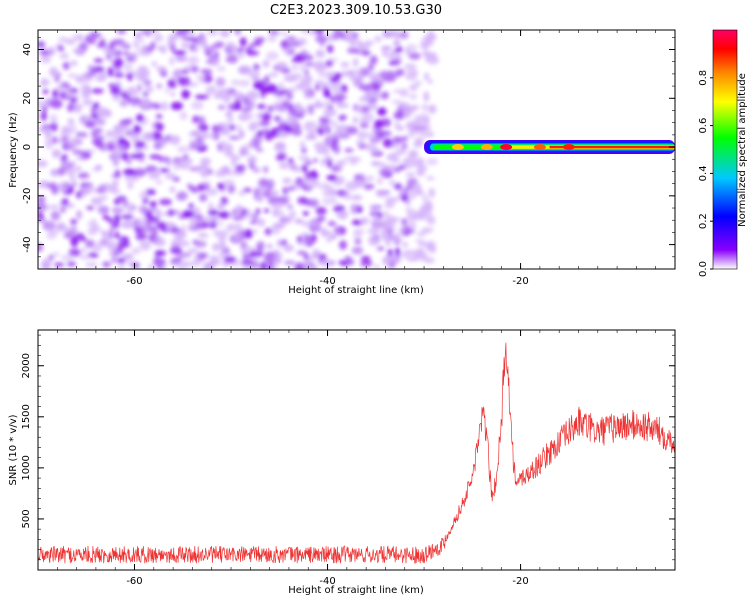  I want to click on x-tick-label: -20, so click(520, 281).